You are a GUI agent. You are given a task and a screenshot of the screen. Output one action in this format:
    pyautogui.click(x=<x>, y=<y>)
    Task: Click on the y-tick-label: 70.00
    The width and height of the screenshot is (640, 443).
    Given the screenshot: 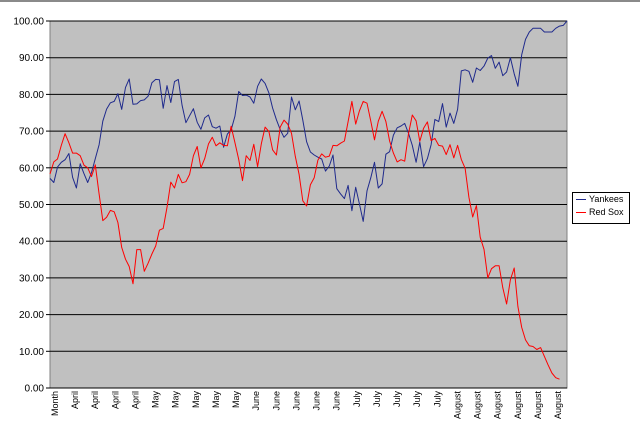 What is the action you would take?
    pyautogui.click(x=31, y=132)
    